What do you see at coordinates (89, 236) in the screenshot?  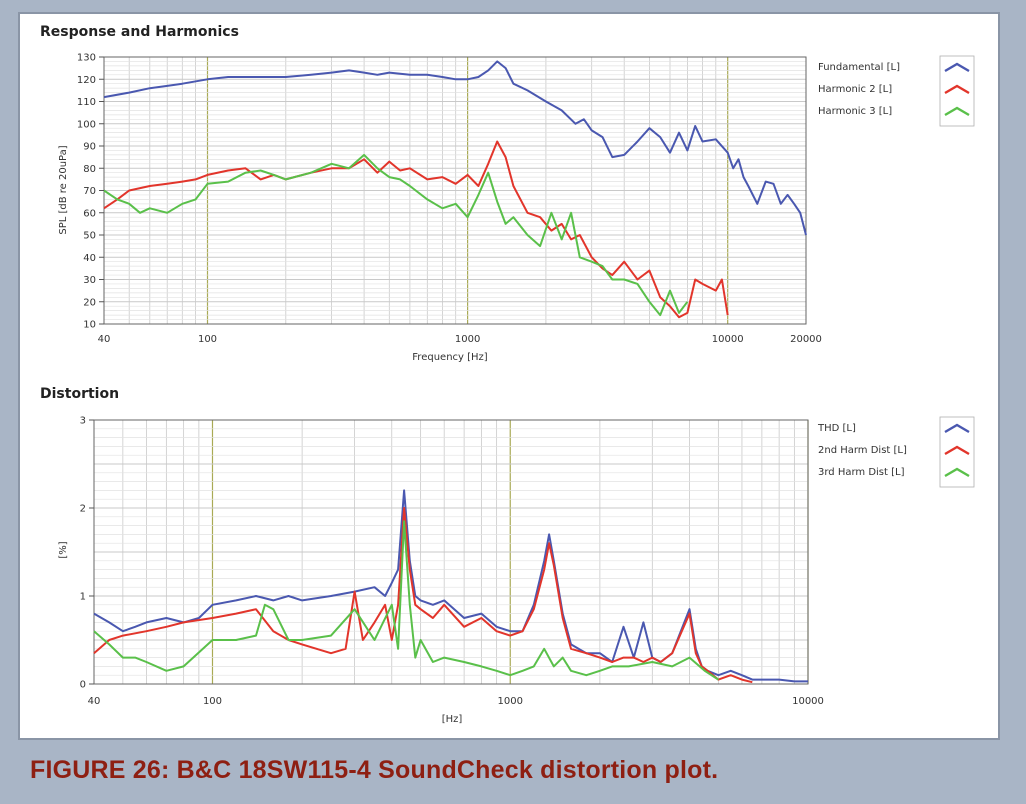 I see `c1-ytick-label: 50` at bounding box center [89, 236].